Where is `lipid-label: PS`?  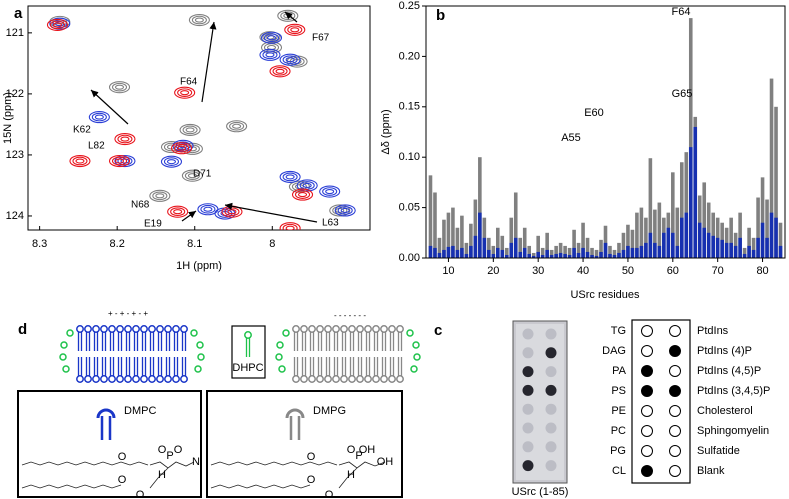 lipid-label: PS is located at coordinates (618, 391).